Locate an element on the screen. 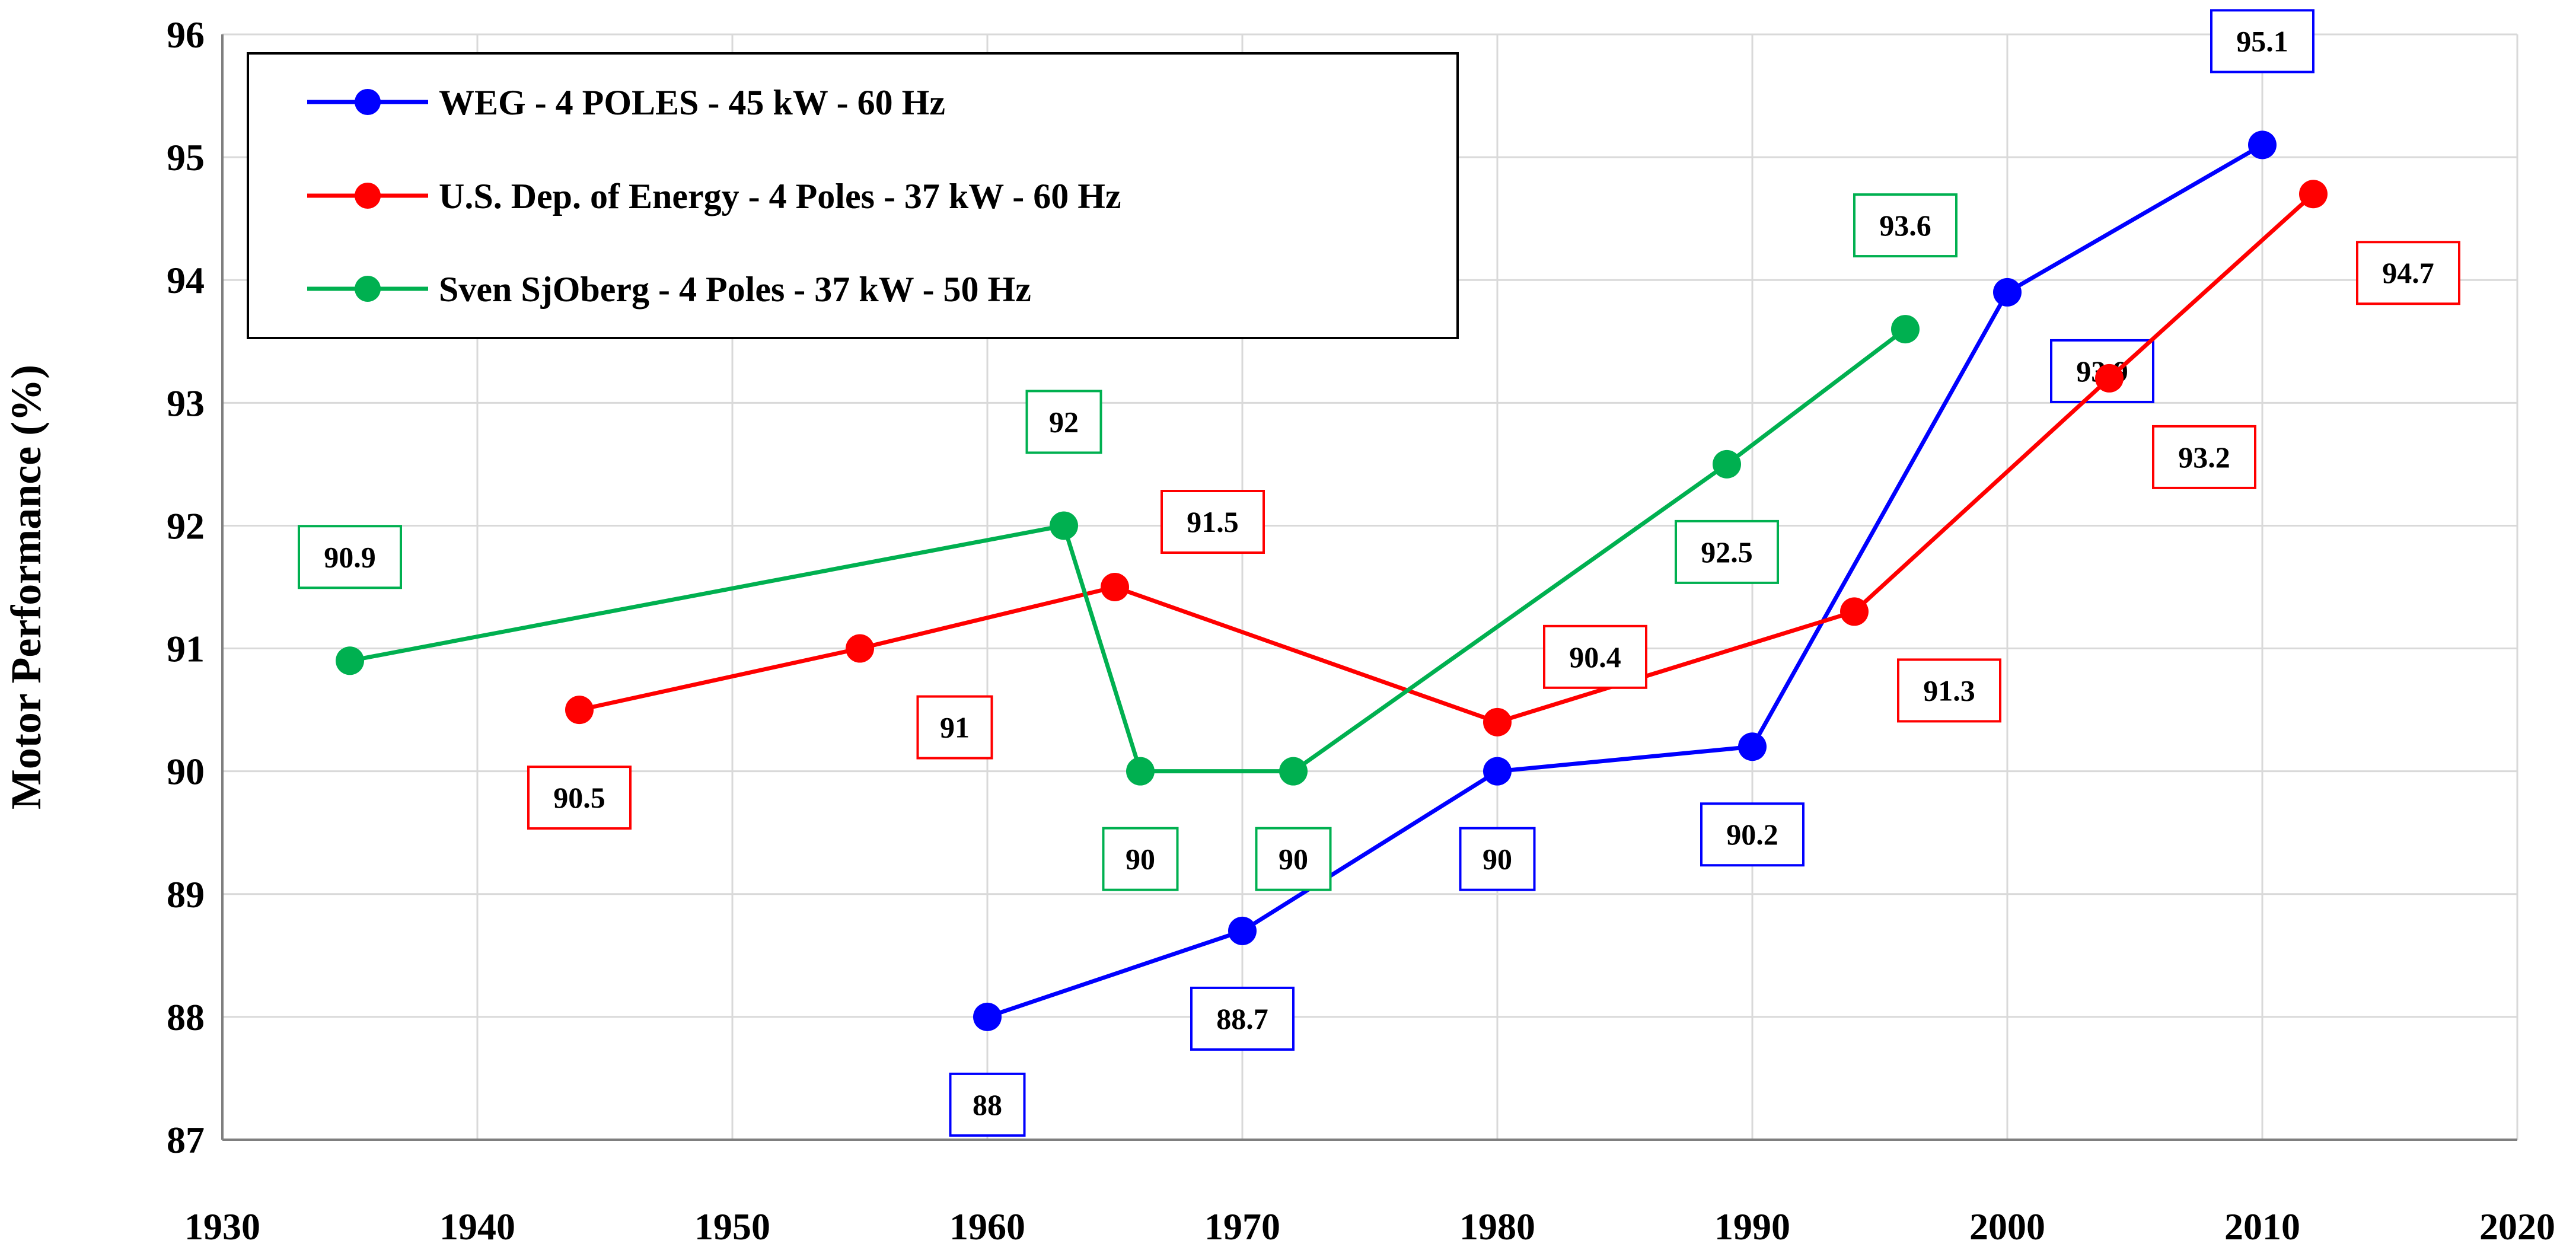 Image resolution: width=2576 pixels, height=1250 pixels. data-label: 90.5 is located at coordinates (579, 797).